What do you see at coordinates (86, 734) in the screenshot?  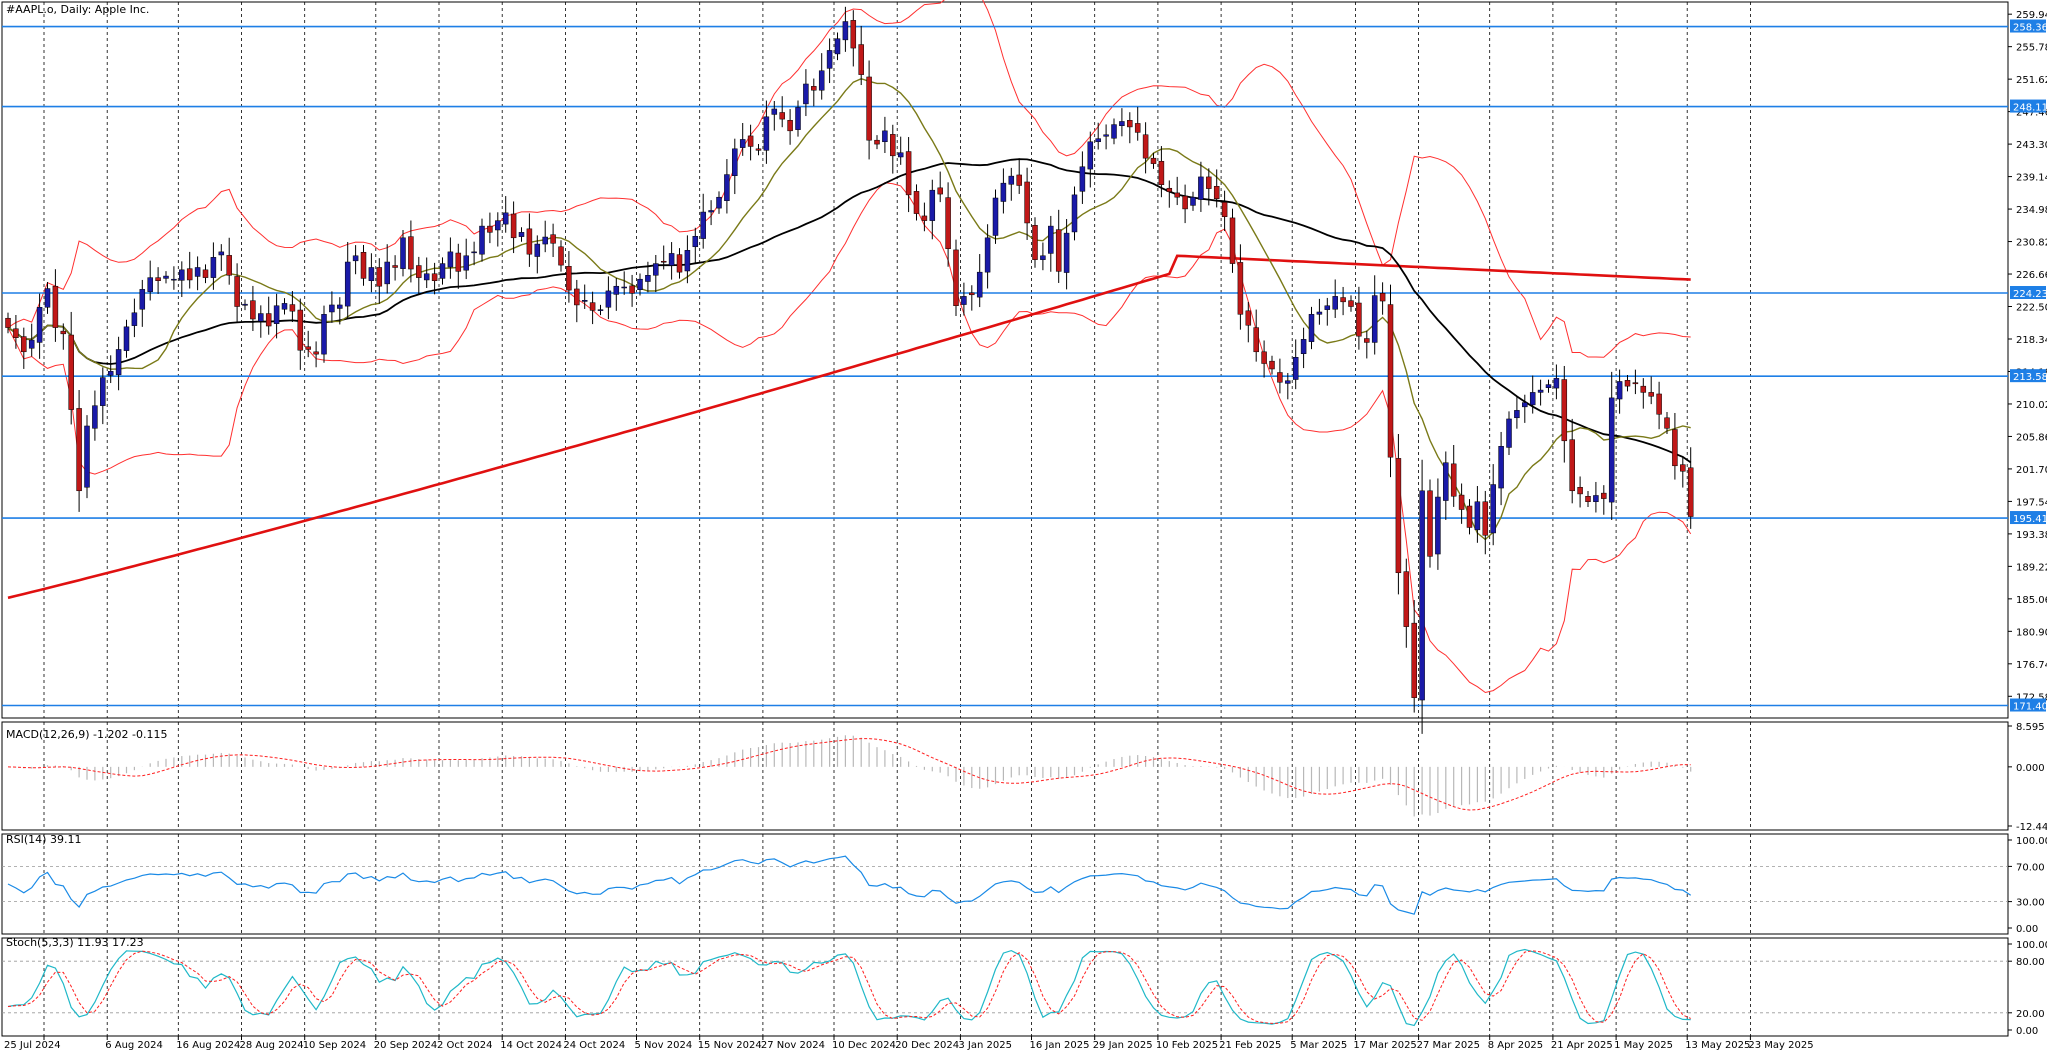 I see `macd-title: MACD(12,26,9) -1.202 -0.115` at bounding box center [86, 734].